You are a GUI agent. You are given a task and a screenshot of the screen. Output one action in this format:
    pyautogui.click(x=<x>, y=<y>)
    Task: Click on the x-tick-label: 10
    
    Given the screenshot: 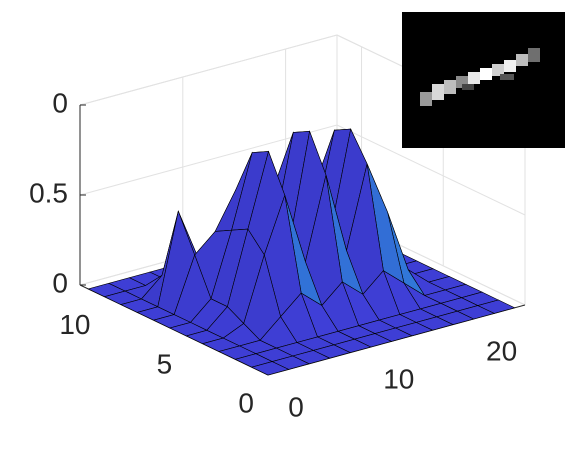 What is the action you would take?
    pyautogui.click(x=398, y=378)
    